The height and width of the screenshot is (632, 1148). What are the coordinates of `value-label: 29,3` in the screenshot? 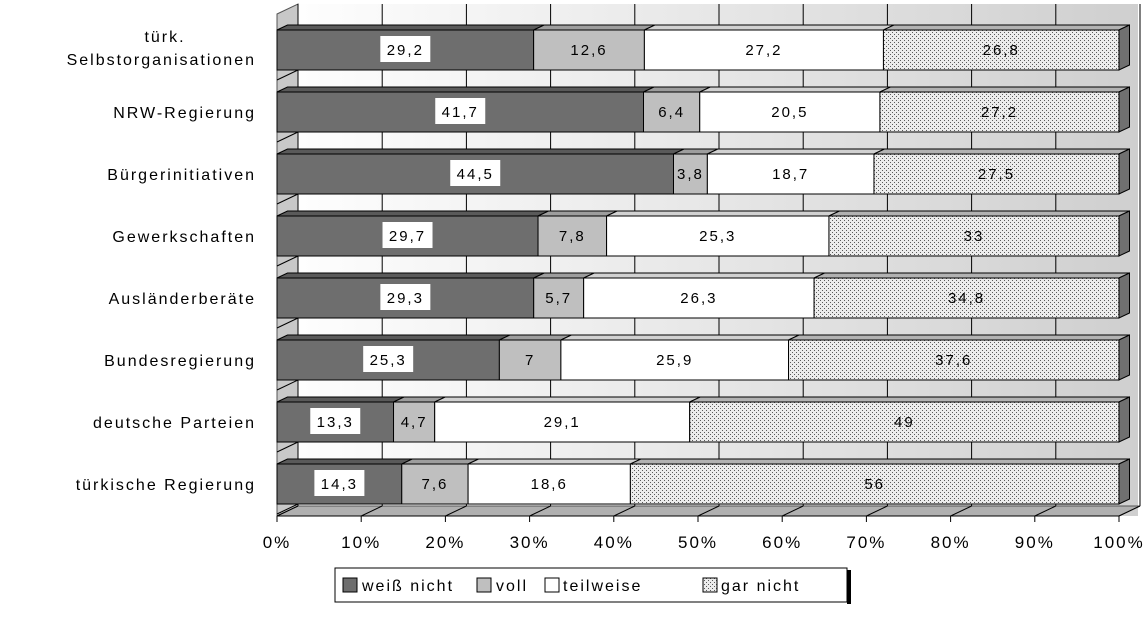 It's located at (405, 298).